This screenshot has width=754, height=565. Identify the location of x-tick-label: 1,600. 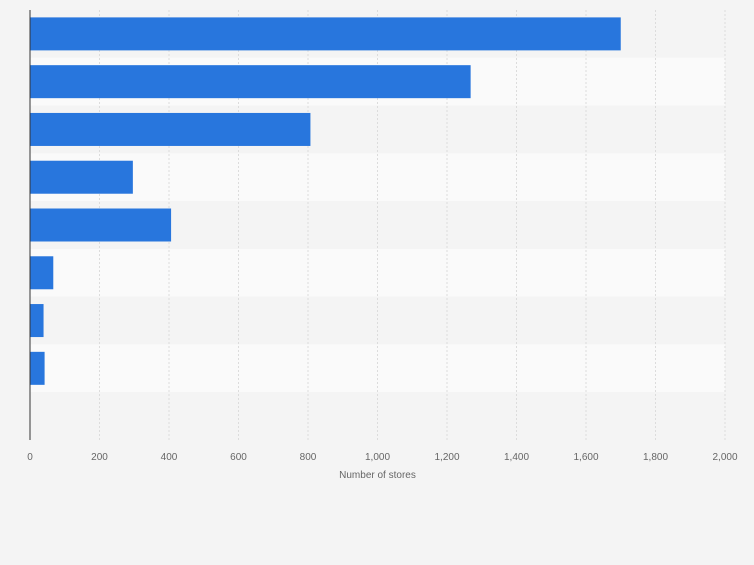
(585, 457).